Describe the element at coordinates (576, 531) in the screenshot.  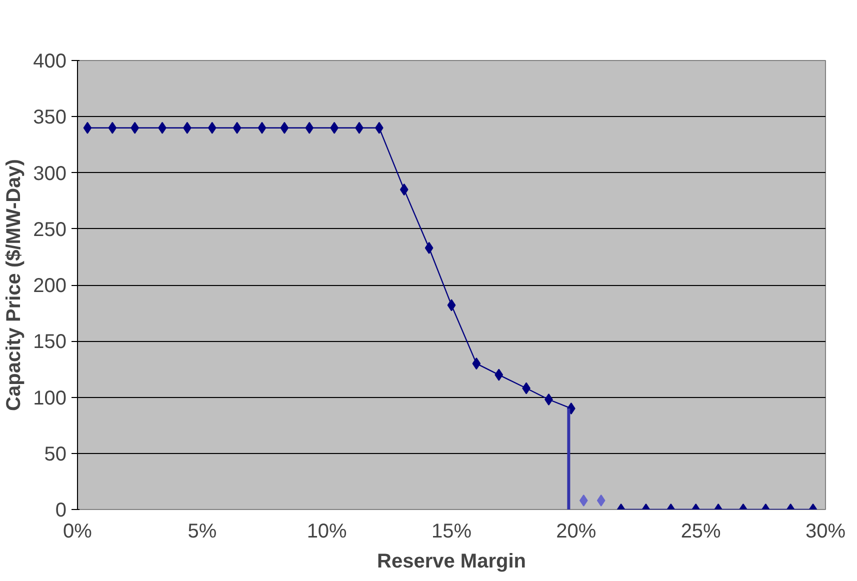
I see `x-tick-label: 20%` at that location.